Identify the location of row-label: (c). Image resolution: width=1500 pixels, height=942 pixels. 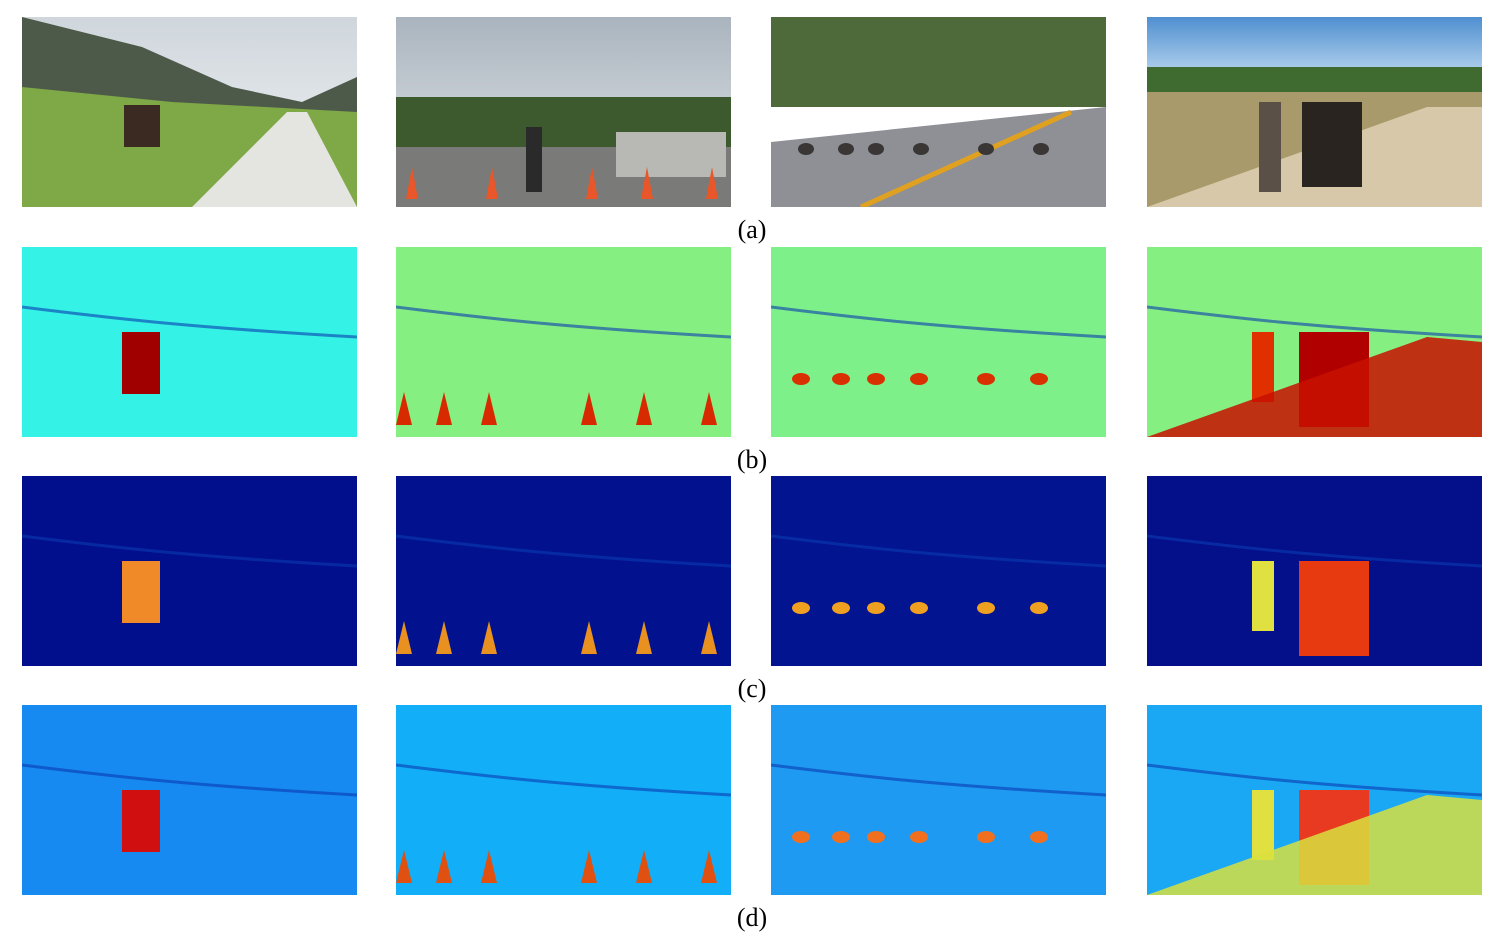
(752, 688).